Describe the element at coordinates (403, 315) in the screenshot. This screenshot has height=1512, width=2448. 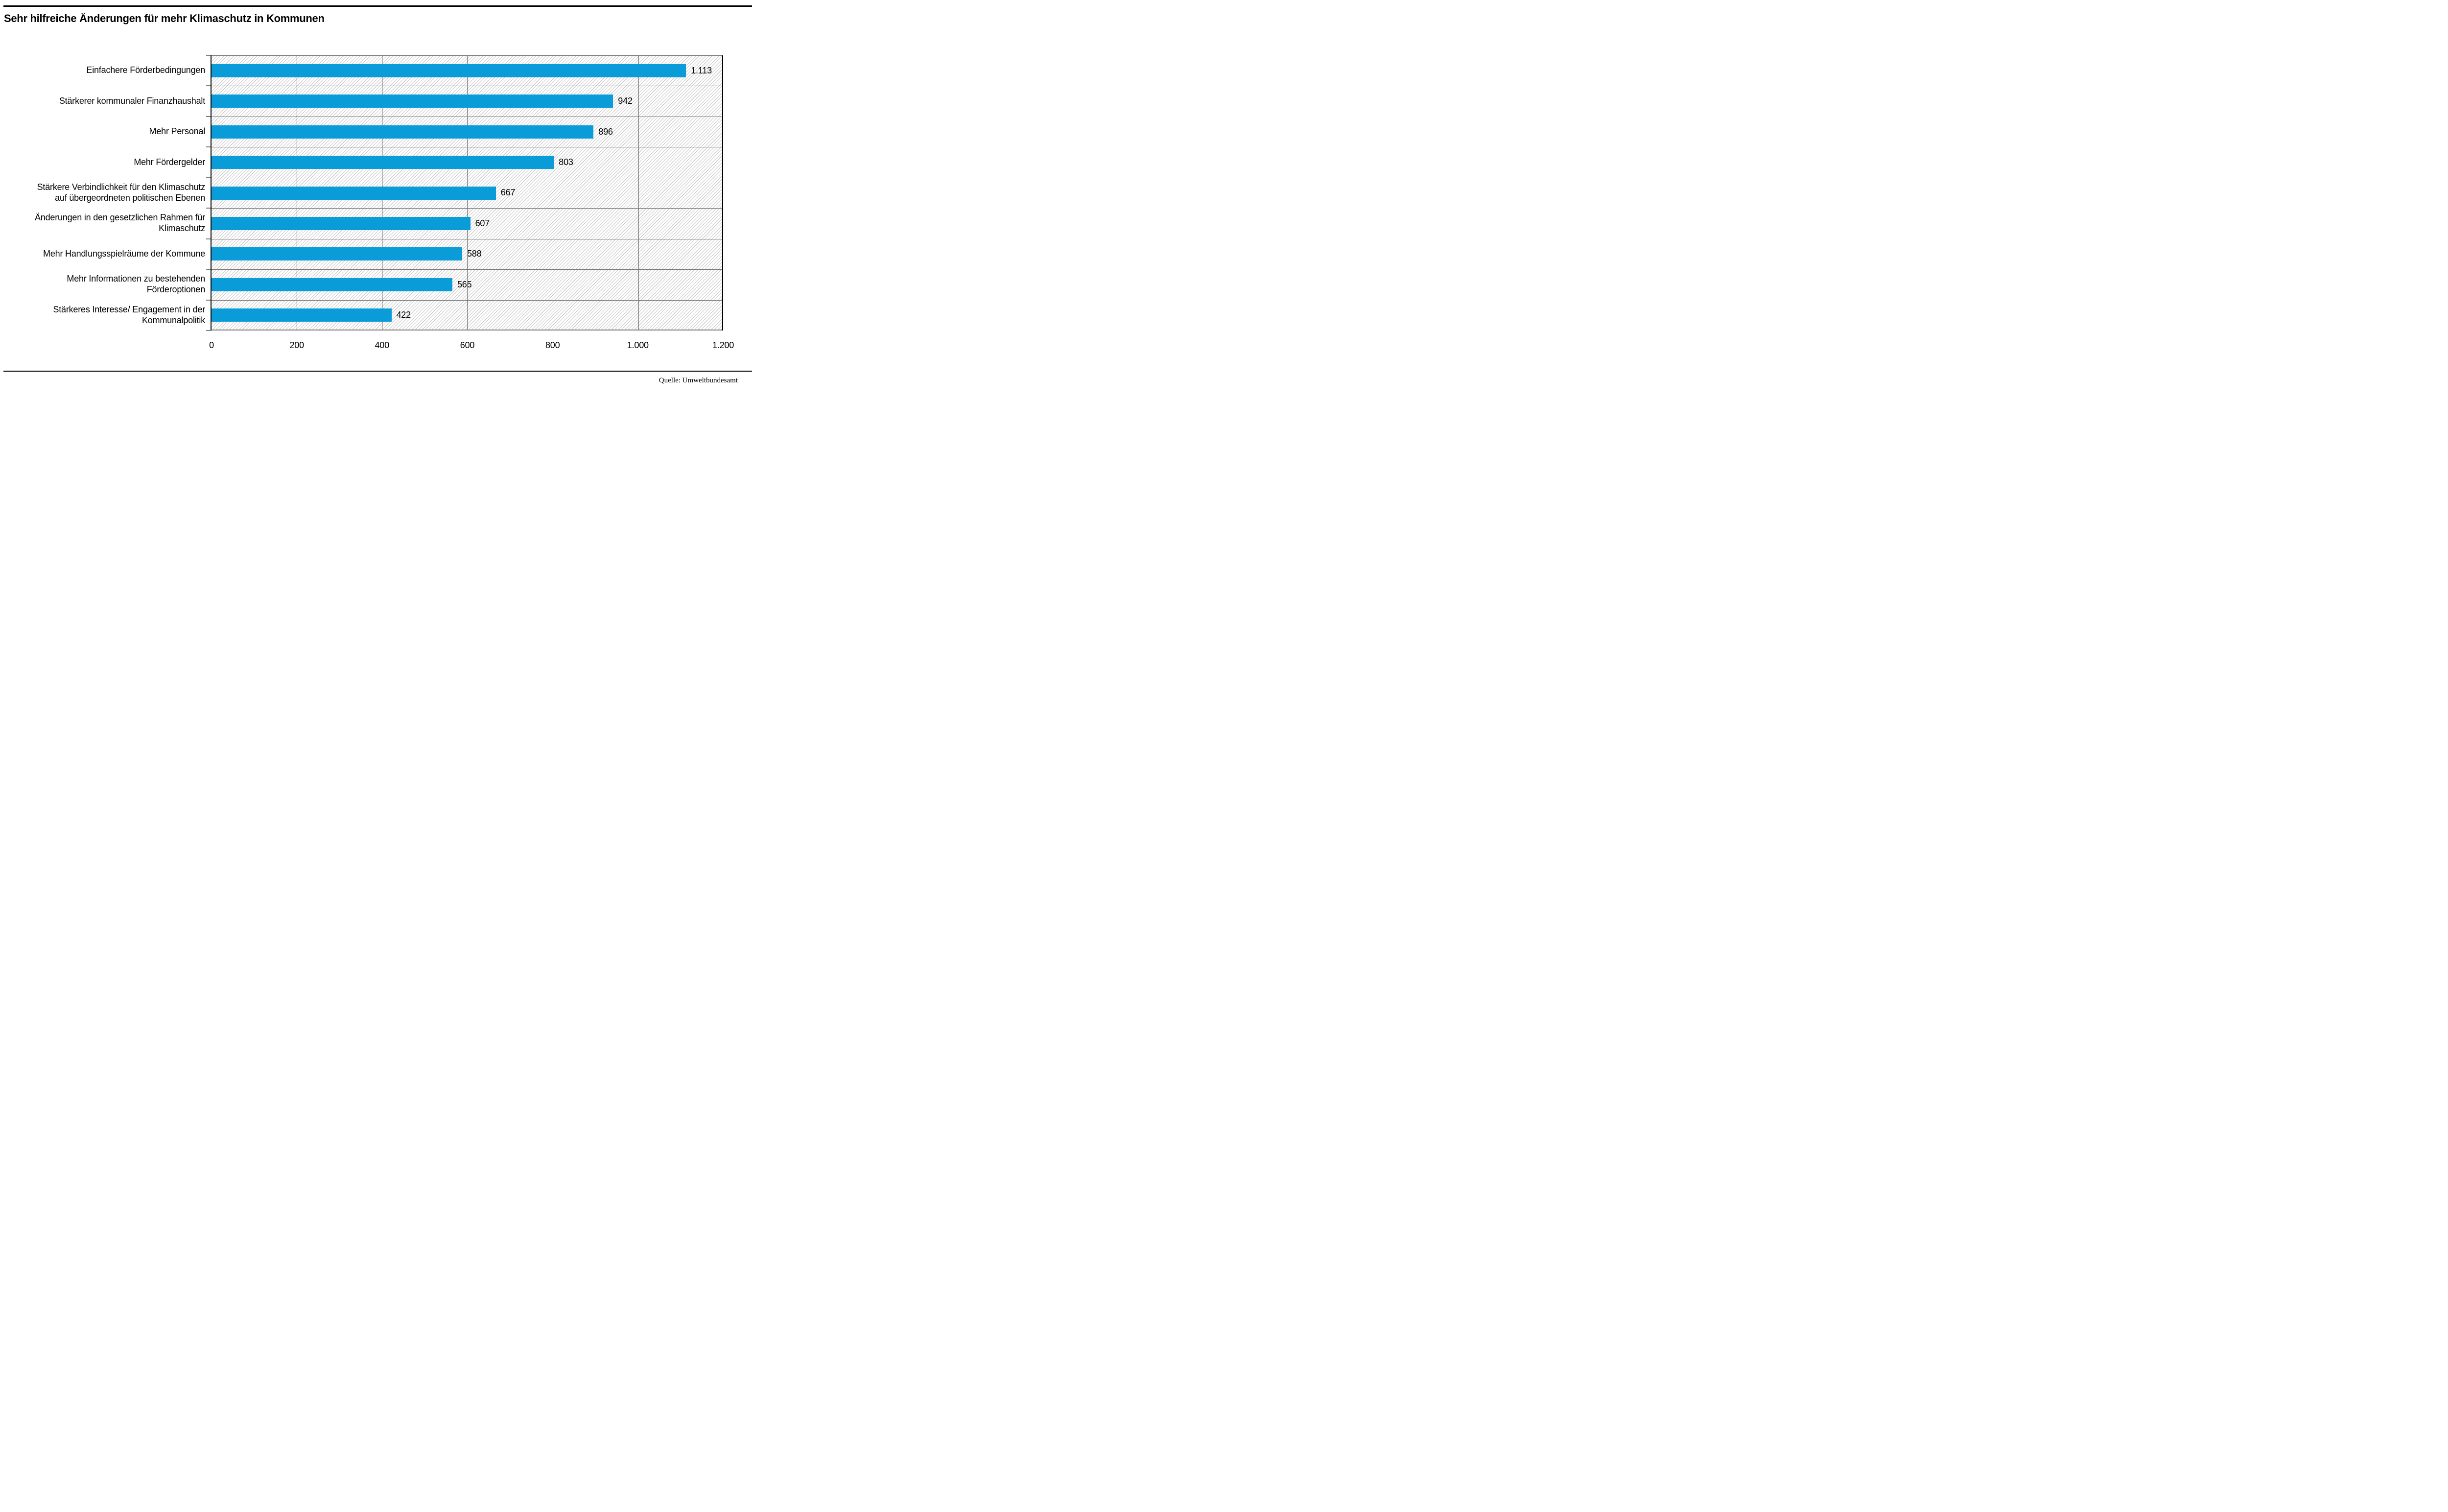
I see `bar-value-label: 422` at that location.